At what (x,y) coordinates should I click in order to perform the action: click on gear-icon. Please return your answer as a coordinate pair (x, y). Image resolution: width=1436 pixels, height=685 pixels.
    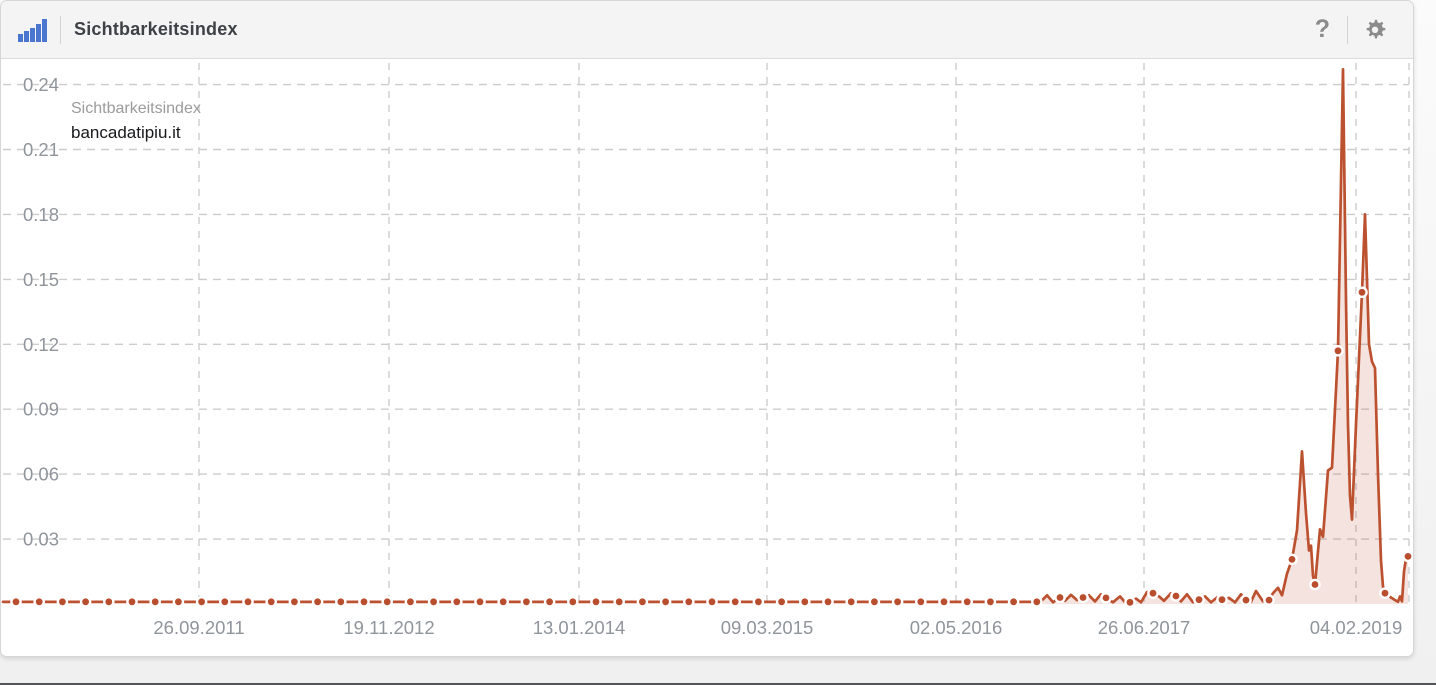
    Looking at the image, I should click on (1375, 30).